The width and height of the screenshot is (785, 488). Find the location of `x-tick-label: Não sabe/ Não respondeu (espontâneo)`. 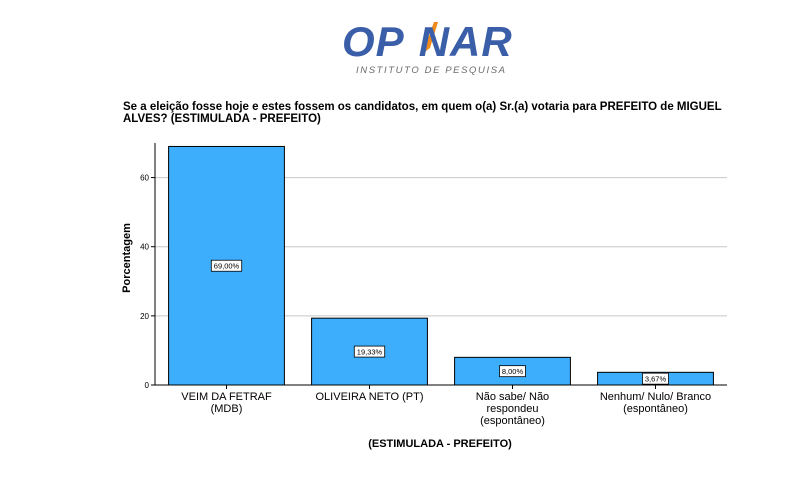

x-tick-label: Não sabe/ Não respondeu (espontâneo) is located at coordinates (512, 409).